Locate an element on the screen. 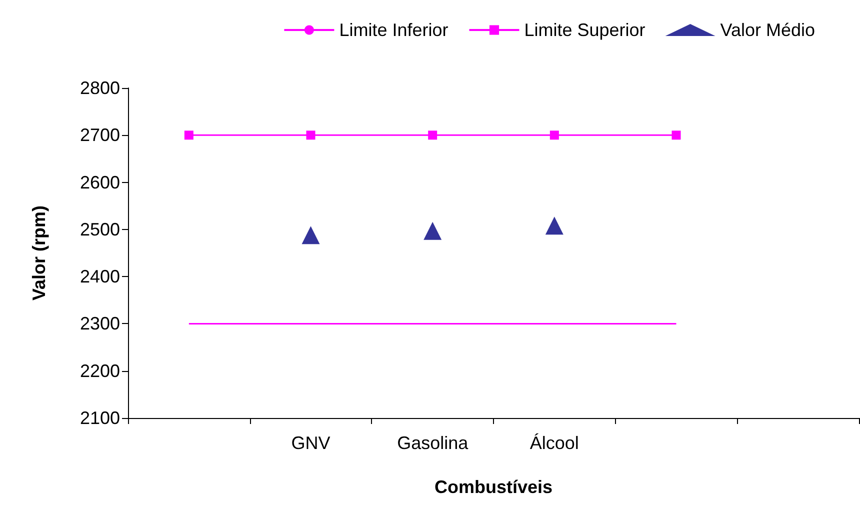 The width and height of the screenshot is (860, 510). legend-label: Limite Superior is located at coordinates (585, 30).